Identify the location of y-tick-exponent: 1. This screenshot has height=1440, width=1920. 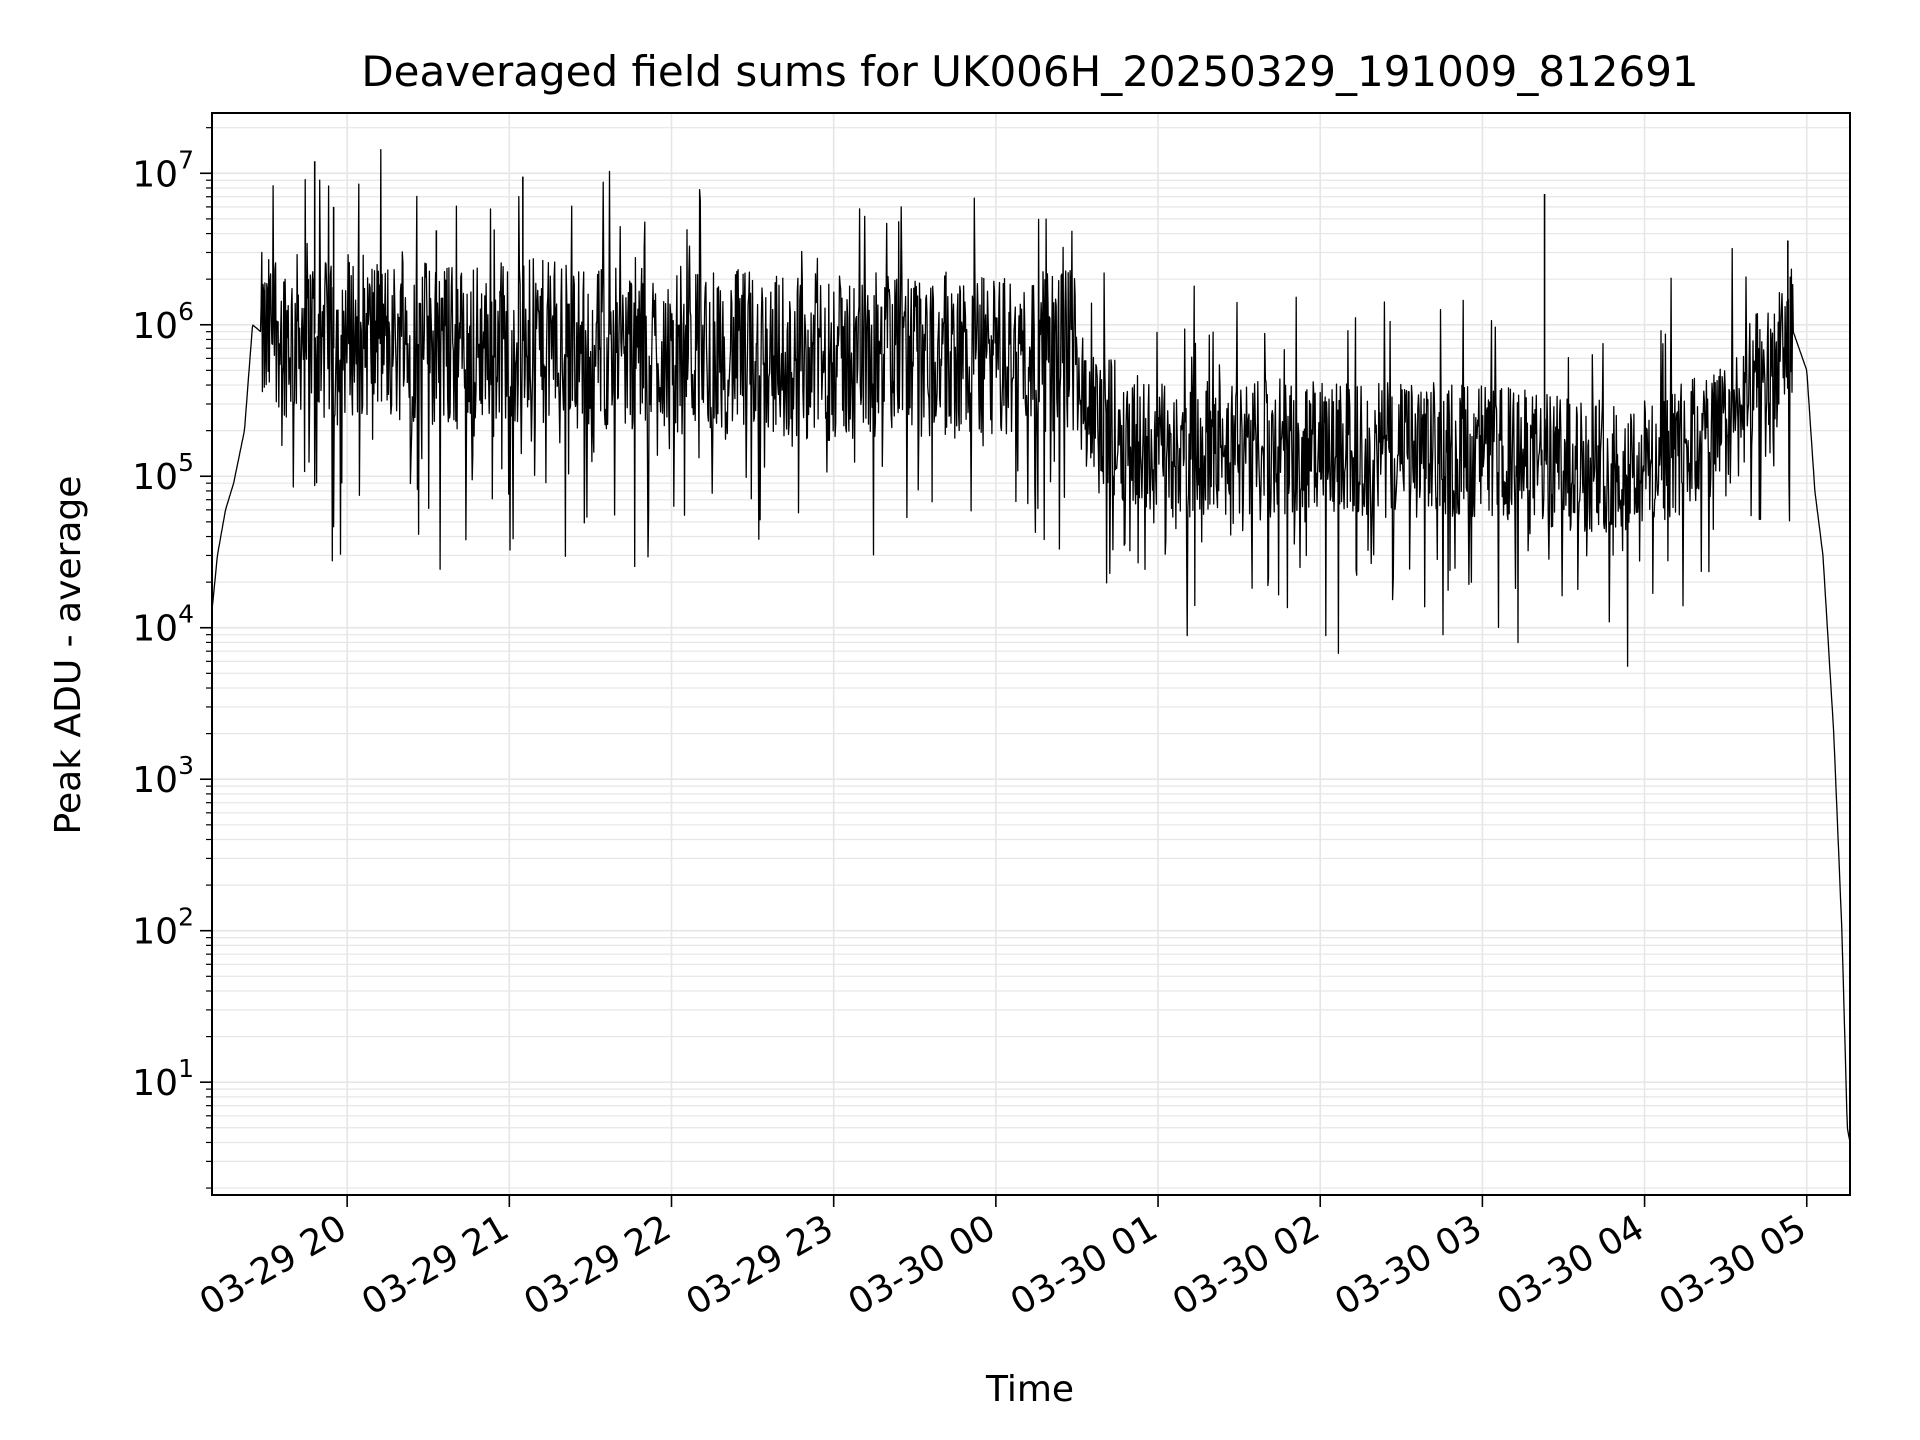
(186, 1068).